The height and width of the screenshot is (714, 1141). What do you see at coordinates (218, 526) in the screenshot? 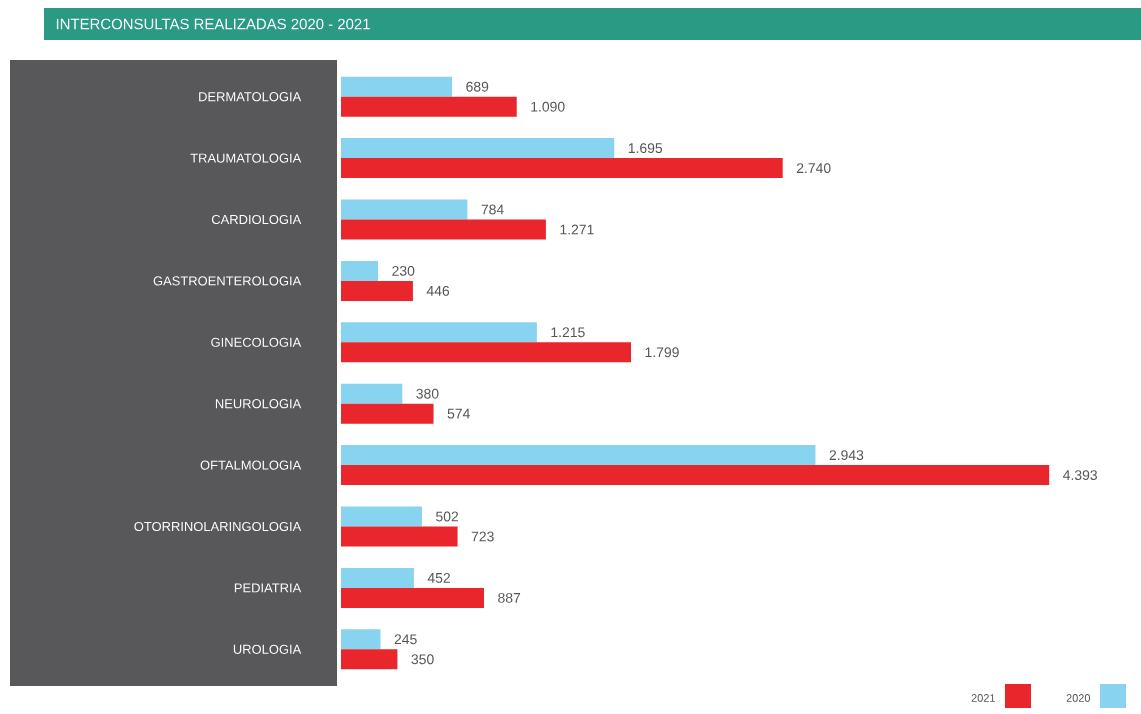
I see `y-tick-label: OTORRINOLARINGOLOGIA` at bounding box center [218, 526].